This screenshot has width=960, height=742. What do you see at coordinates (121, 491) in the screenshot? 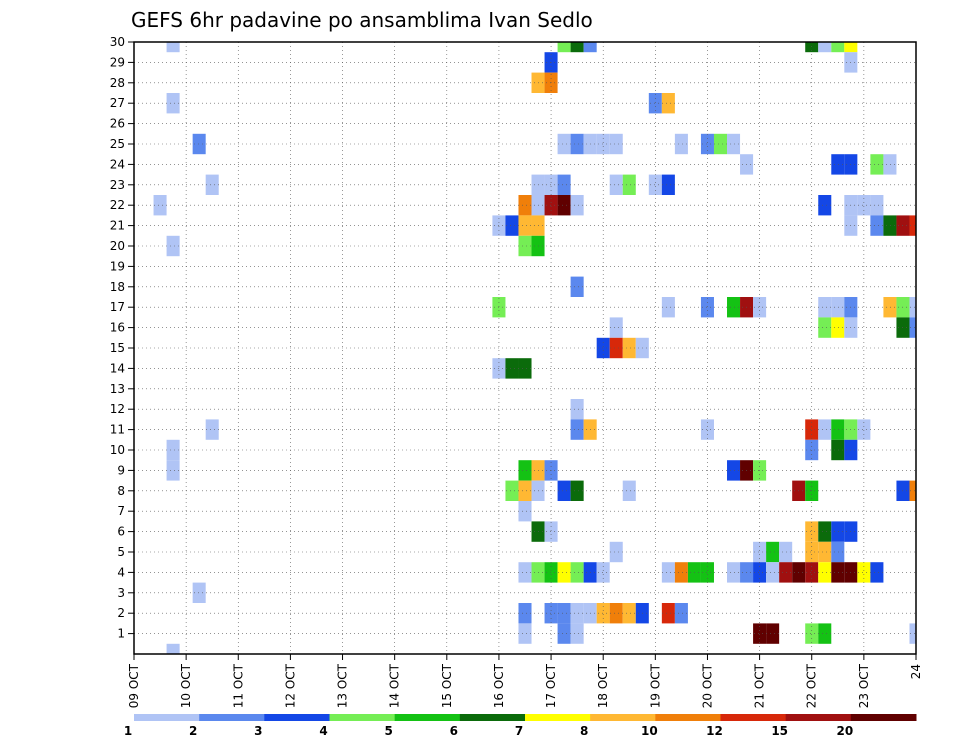
I see `y-tick-label: 8` at bounding box center [121, 491].